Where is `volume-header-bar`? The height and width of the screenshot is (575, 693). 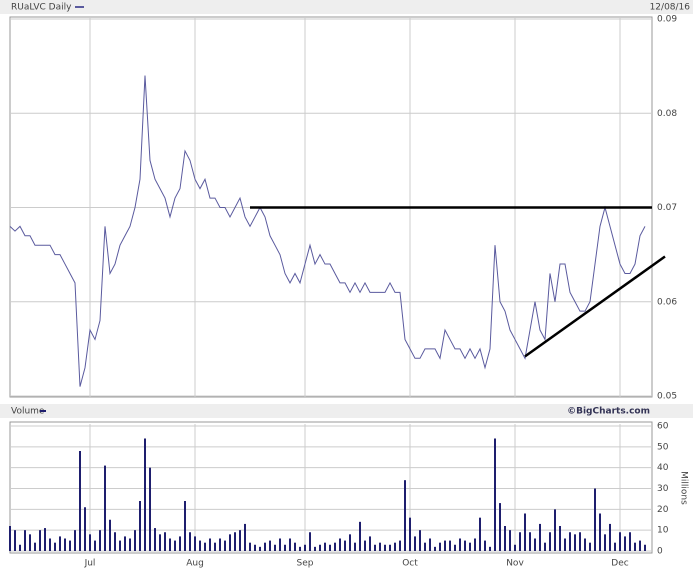
volume-header-bar is located at coordinates (346, 411).